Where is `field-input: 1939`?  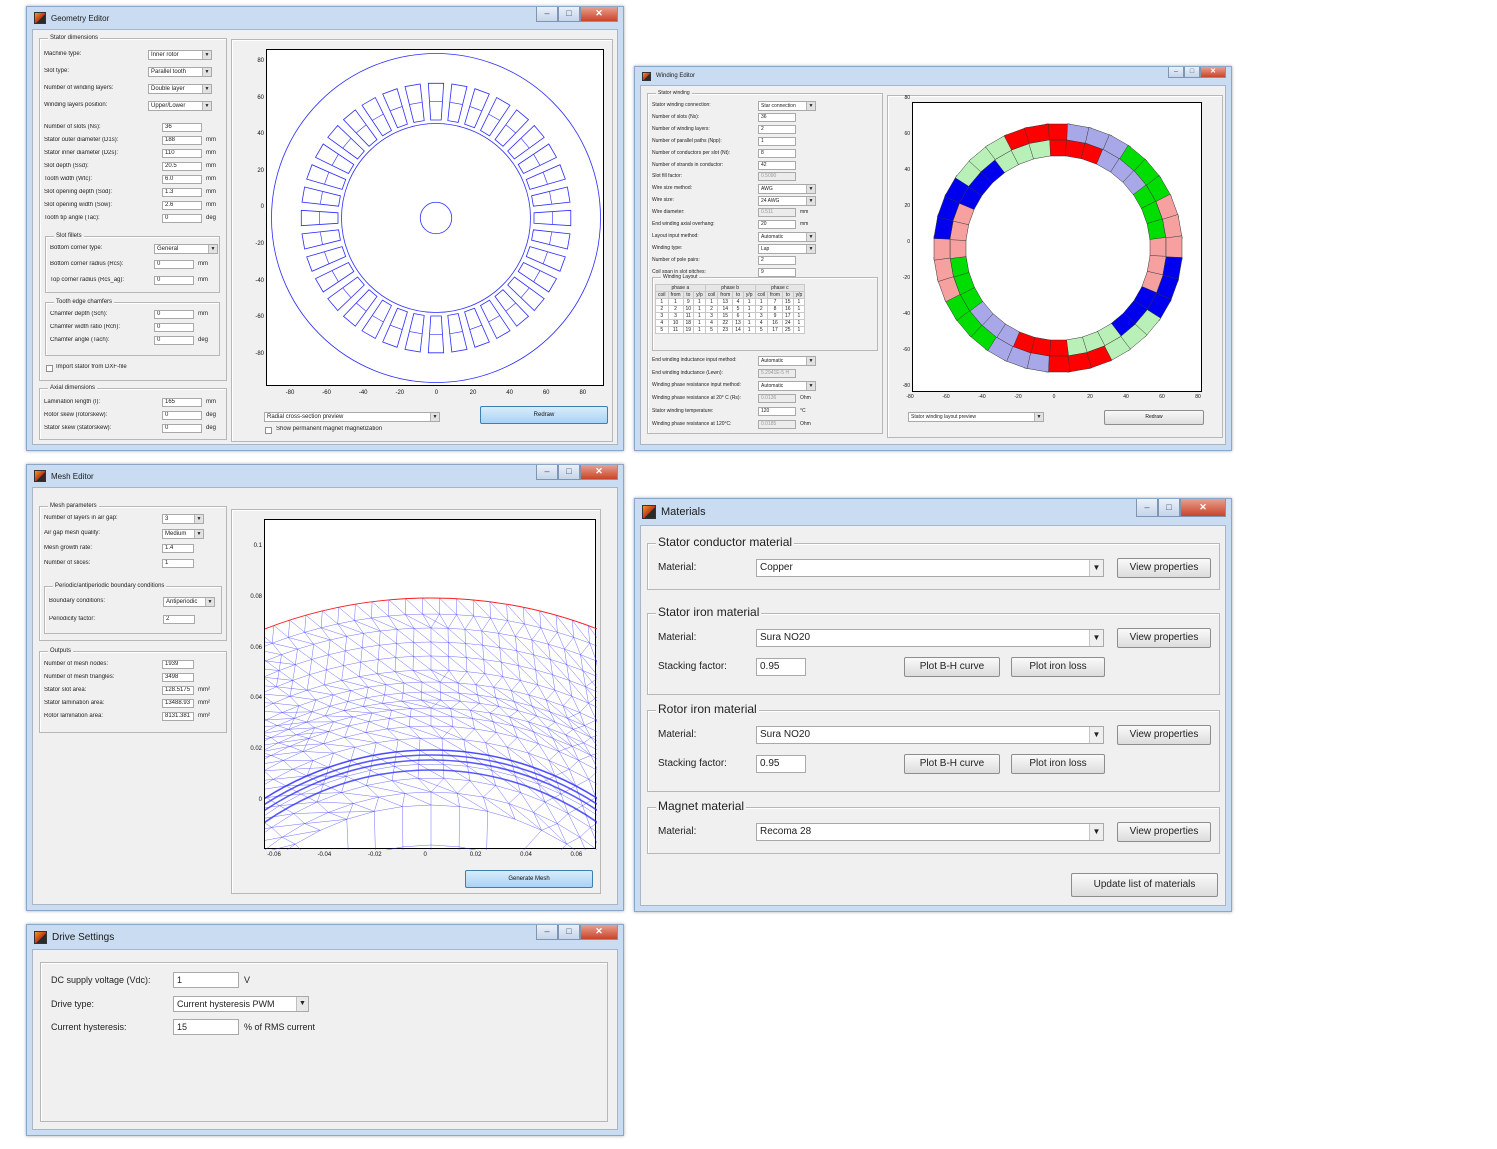 field-input: 1939 is located at coordinates (178, 664).